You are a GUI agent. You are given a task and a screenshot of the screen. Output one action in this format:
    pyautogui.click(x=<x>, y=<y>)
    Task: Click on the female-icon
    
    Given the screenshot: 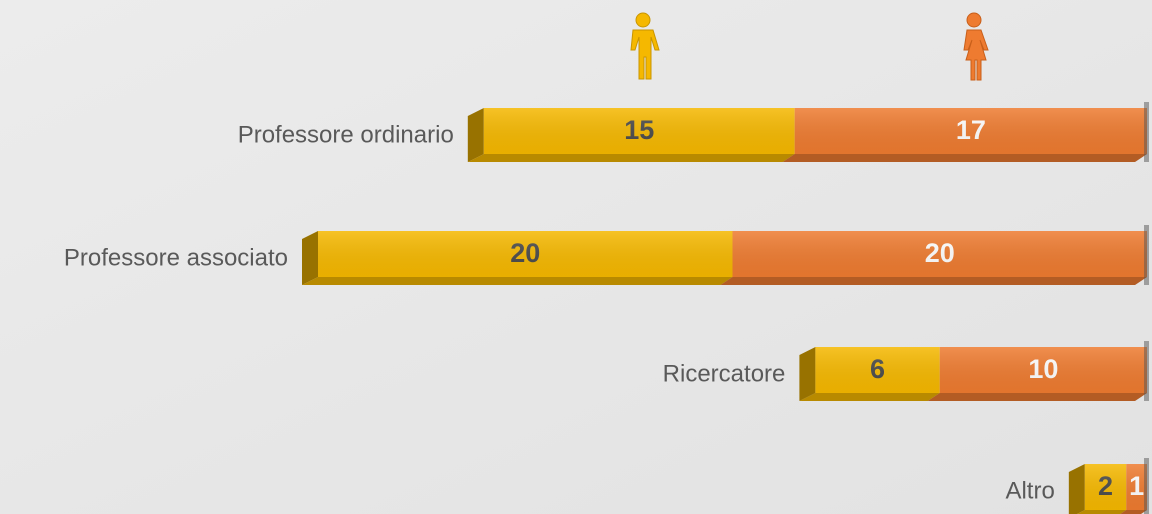 What is the action you would take?
    pyautogui.click(x=976, y=46)
    